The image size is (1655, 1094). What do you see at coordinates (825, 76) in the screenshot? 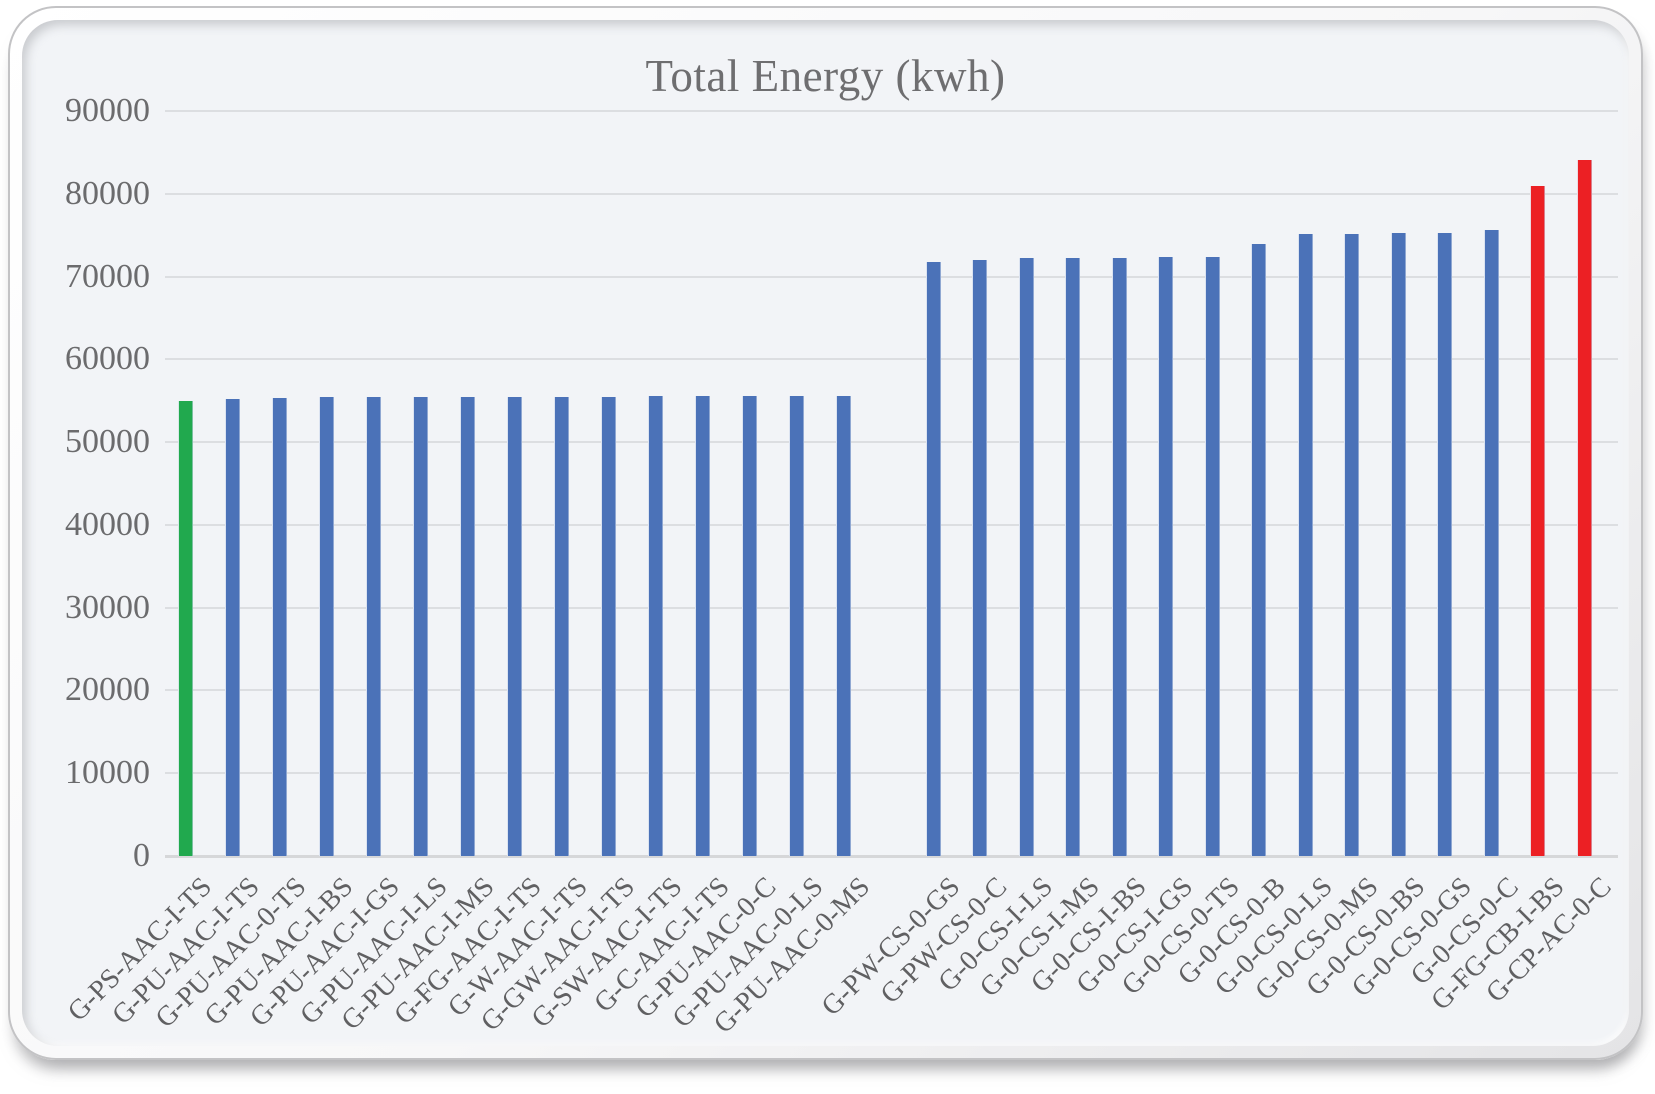
I see `chart-title: Total Energy (kwh)` at bounding box center [825, 76].